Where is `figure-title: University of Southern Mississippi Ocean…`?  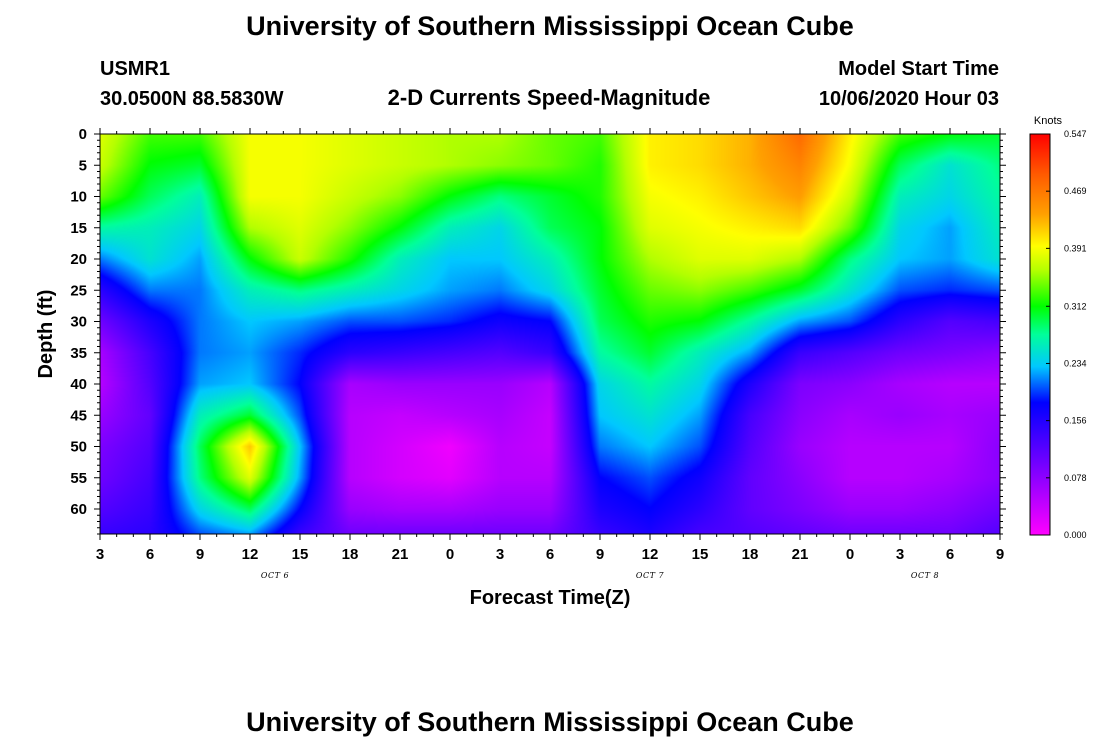
figure-title: University of Southern Mississippi Ocean… is located at coordinates (550, 26).